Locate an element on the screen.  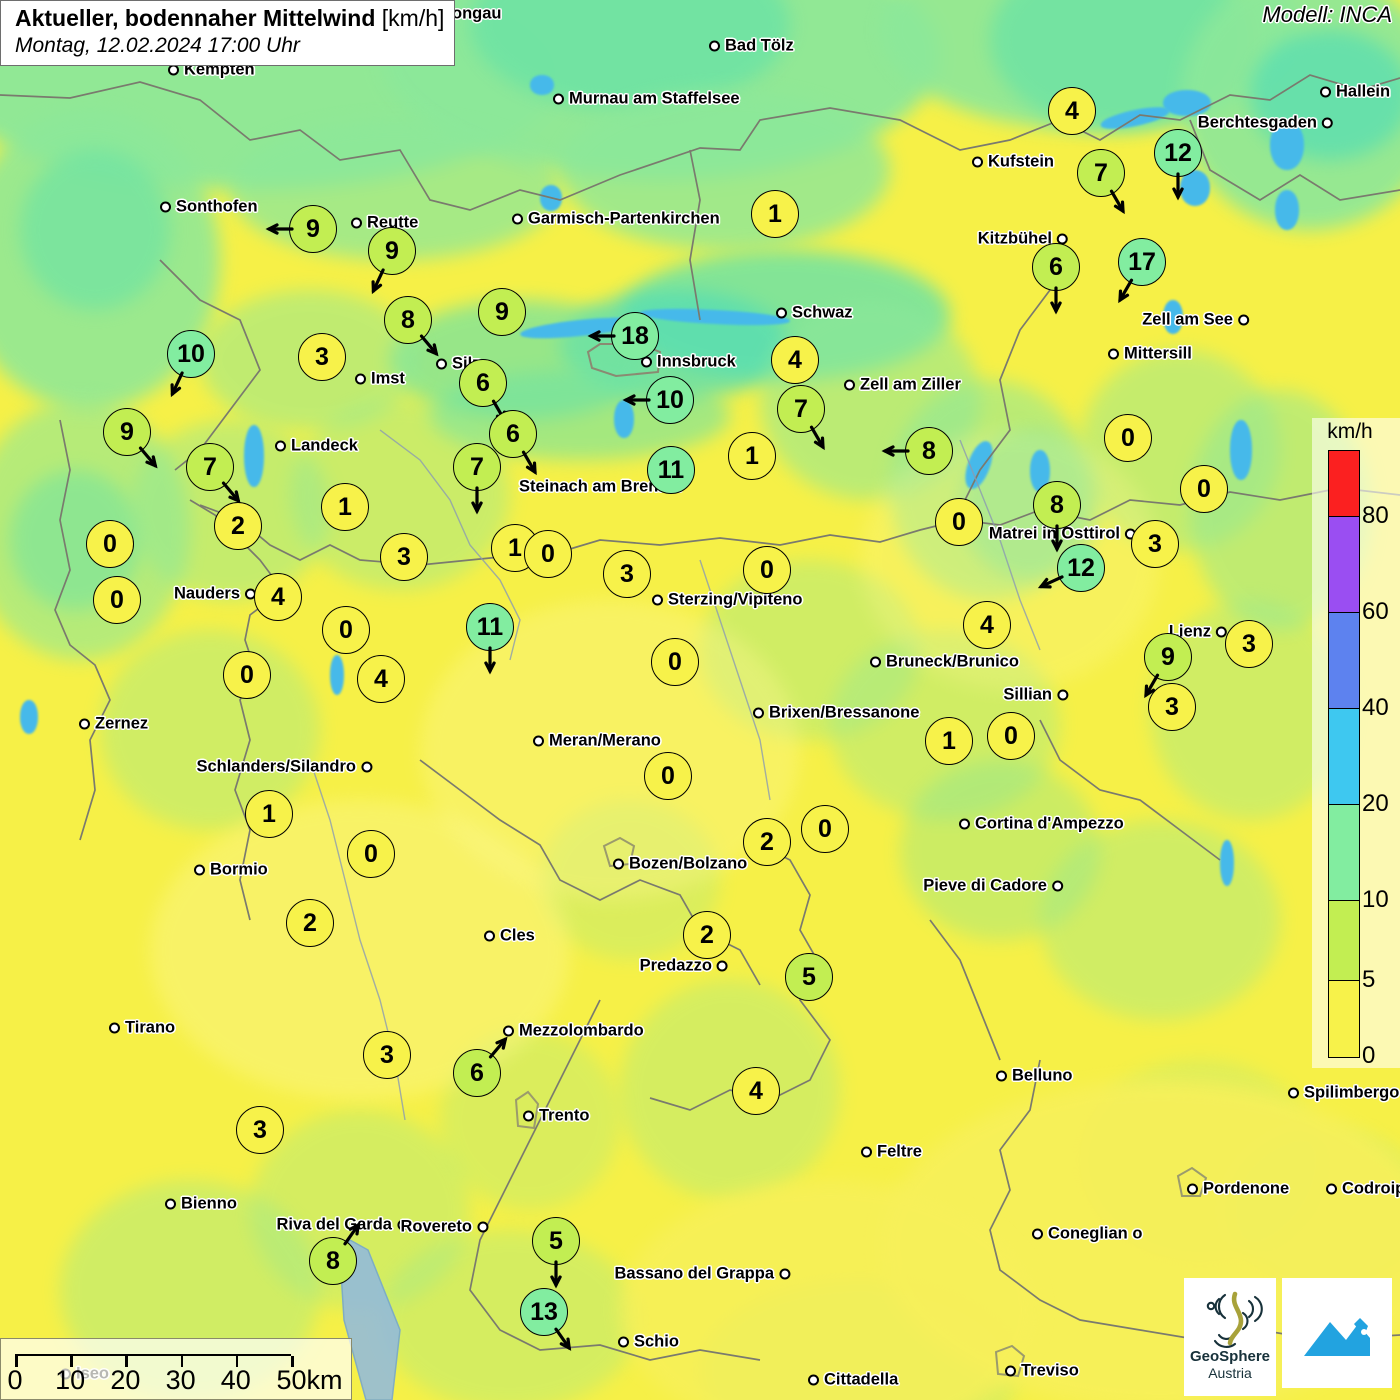
colorbar-tick-label: 40 is located at coordinates (1375, 707).